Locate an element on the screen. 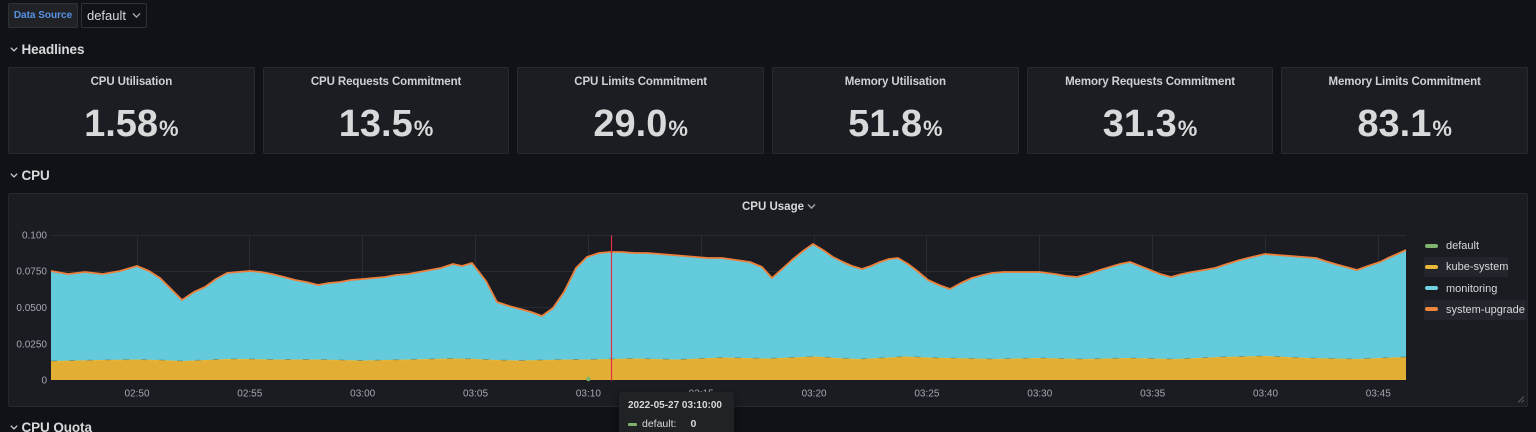  svg-text: 03:45 is located at coordinates (1378, 394).